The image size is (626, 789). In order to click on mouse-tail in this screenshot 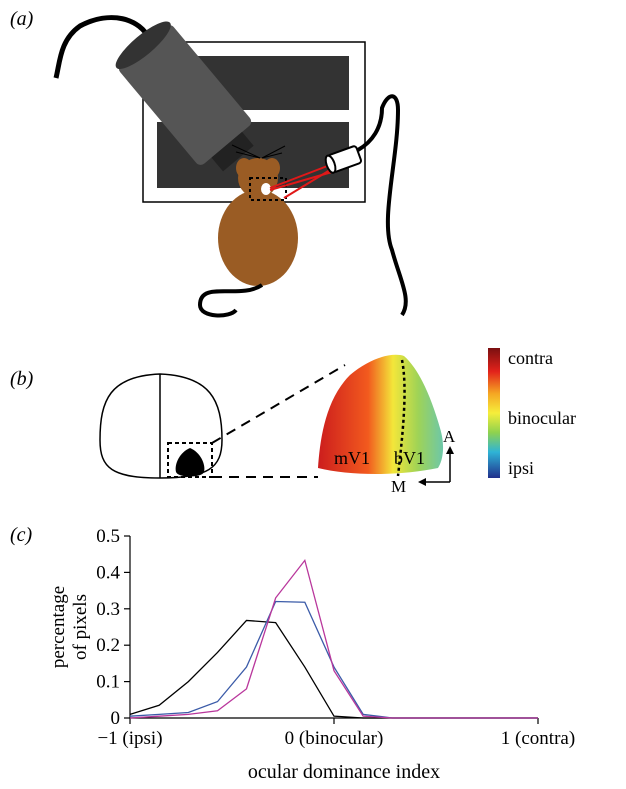, I will do `click(230, 300)`.